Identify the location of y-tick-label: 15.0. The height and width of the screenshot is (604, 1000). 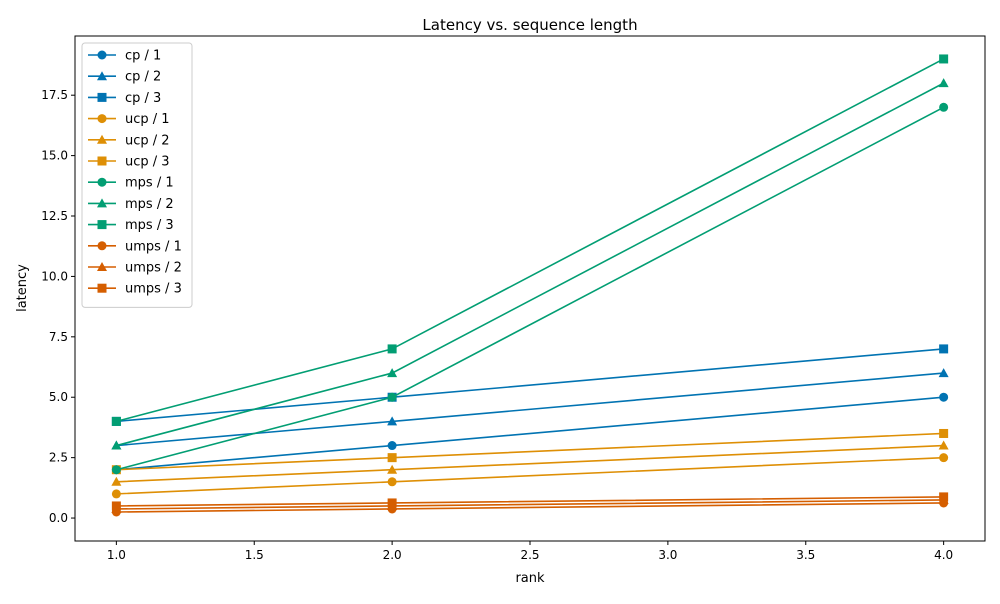
(54, 156).